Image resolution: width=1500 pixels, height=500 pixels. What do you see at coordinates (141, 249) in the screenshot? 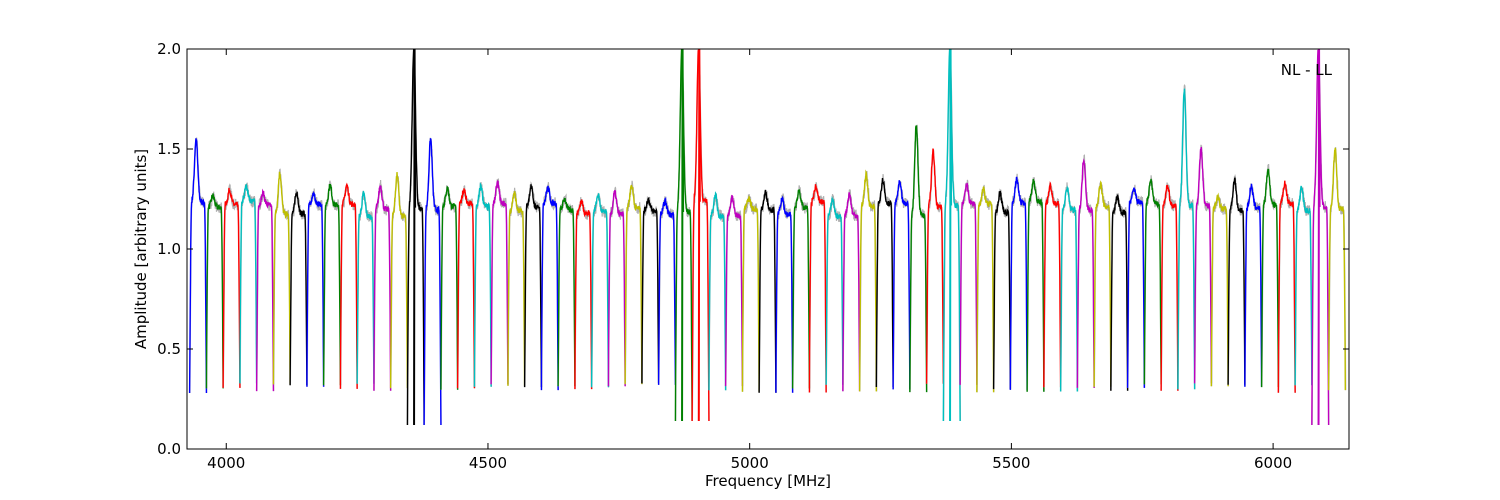
I see `y-axis-label: Amplitude [arbitrary units]` at bounding box center [141, 249].